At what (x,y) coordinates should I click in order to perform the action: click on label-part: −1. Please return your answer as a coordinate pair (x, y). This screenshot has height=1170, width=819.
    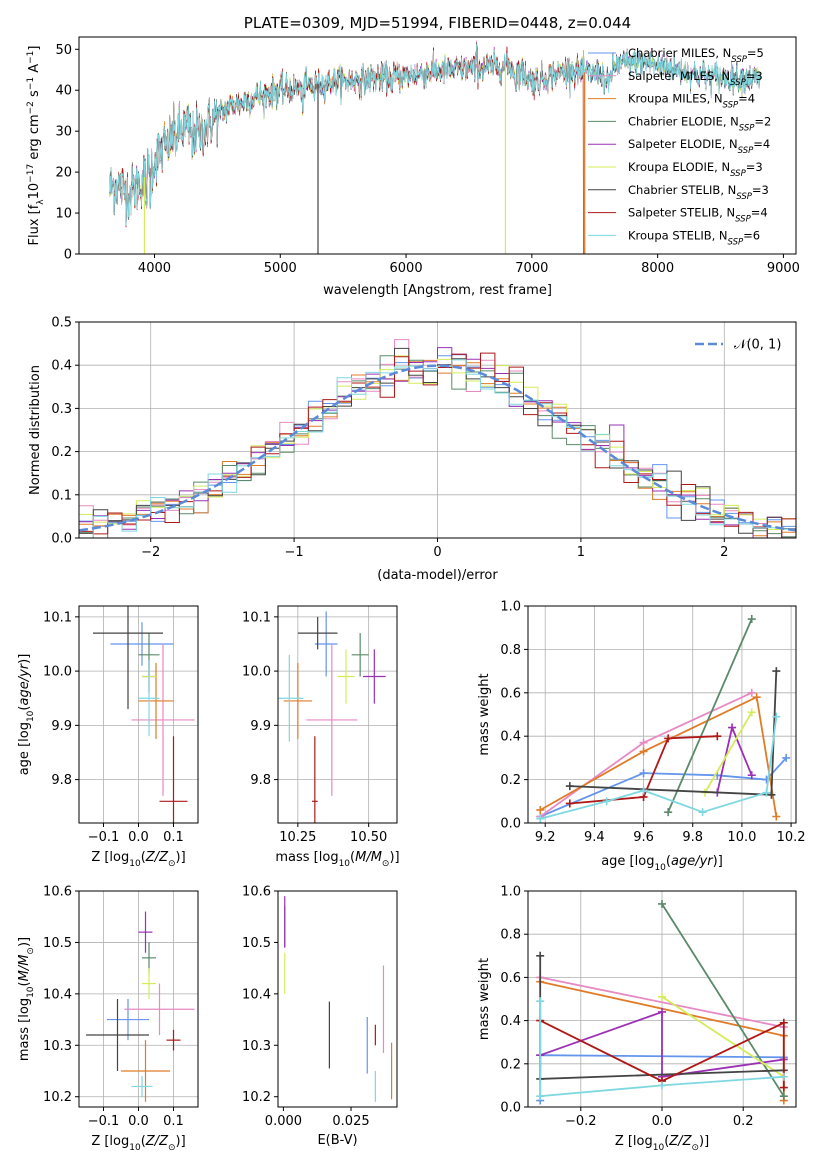
    Looking at the image, I should click on (31, 57).